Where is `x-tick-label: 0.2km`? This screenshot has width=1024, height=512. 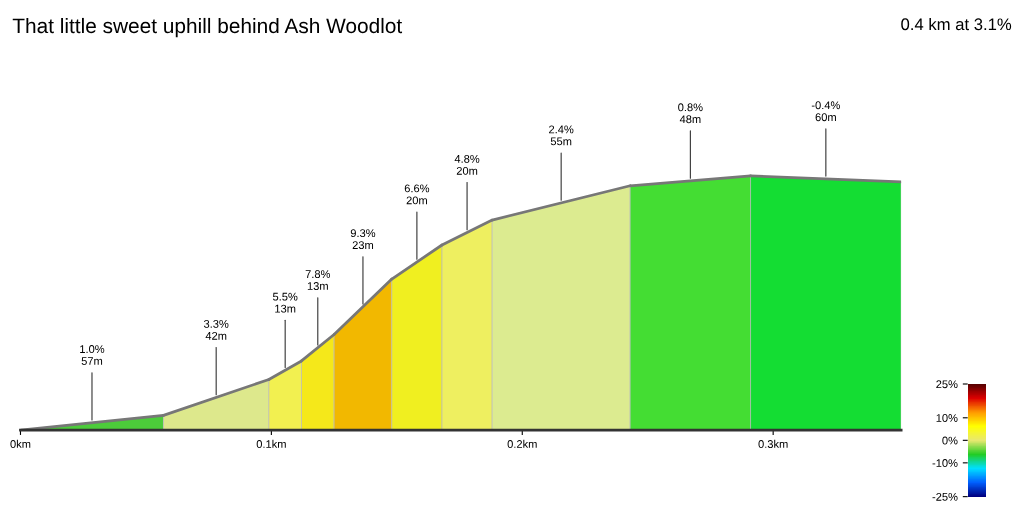
x-tick-label: 0.2km is located at coordinates (522, 443).